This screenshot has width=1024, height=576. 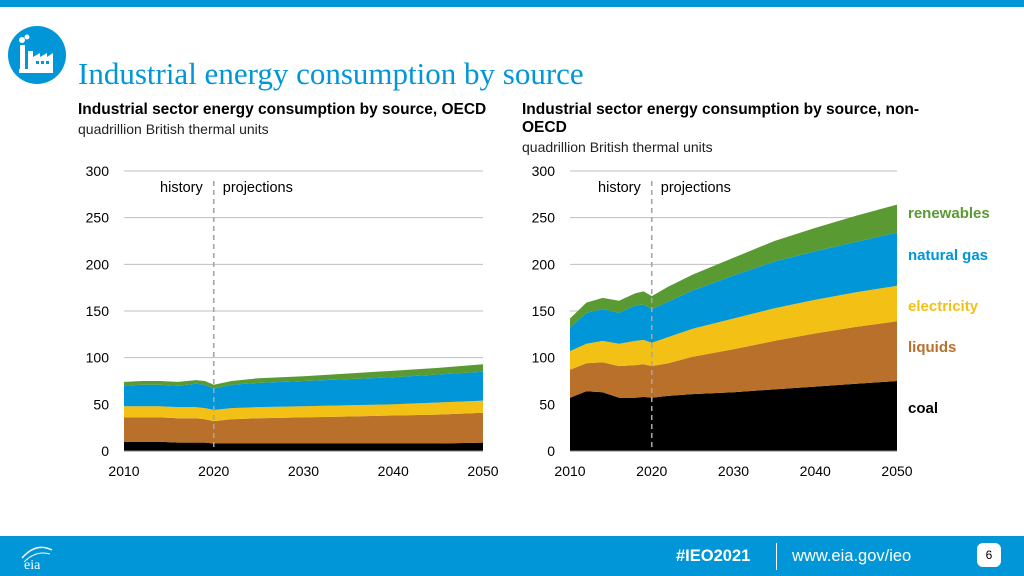 I want to click on footer-bar, so click(x=512, y=556).